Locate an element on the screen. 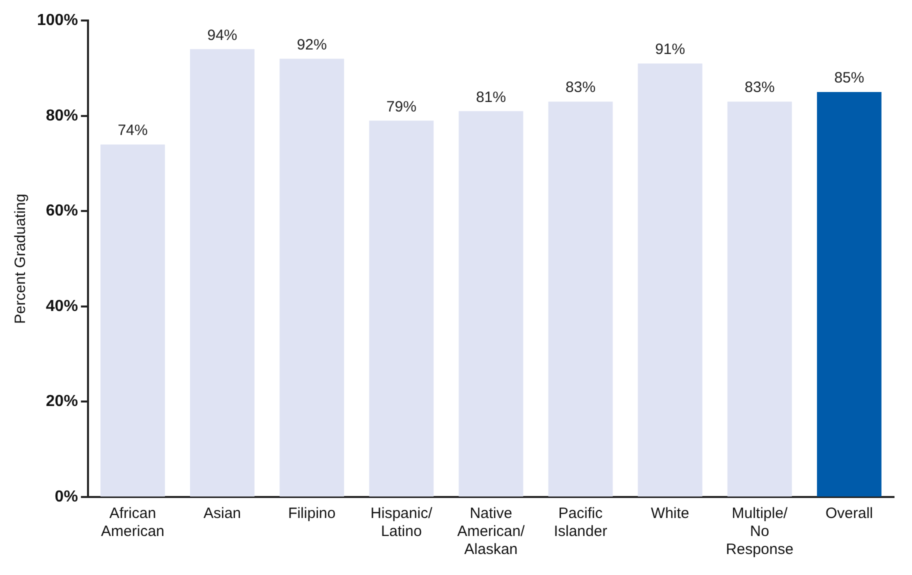  x-tick-label: Hispanic/Latino is located at coordinates (402, 522).